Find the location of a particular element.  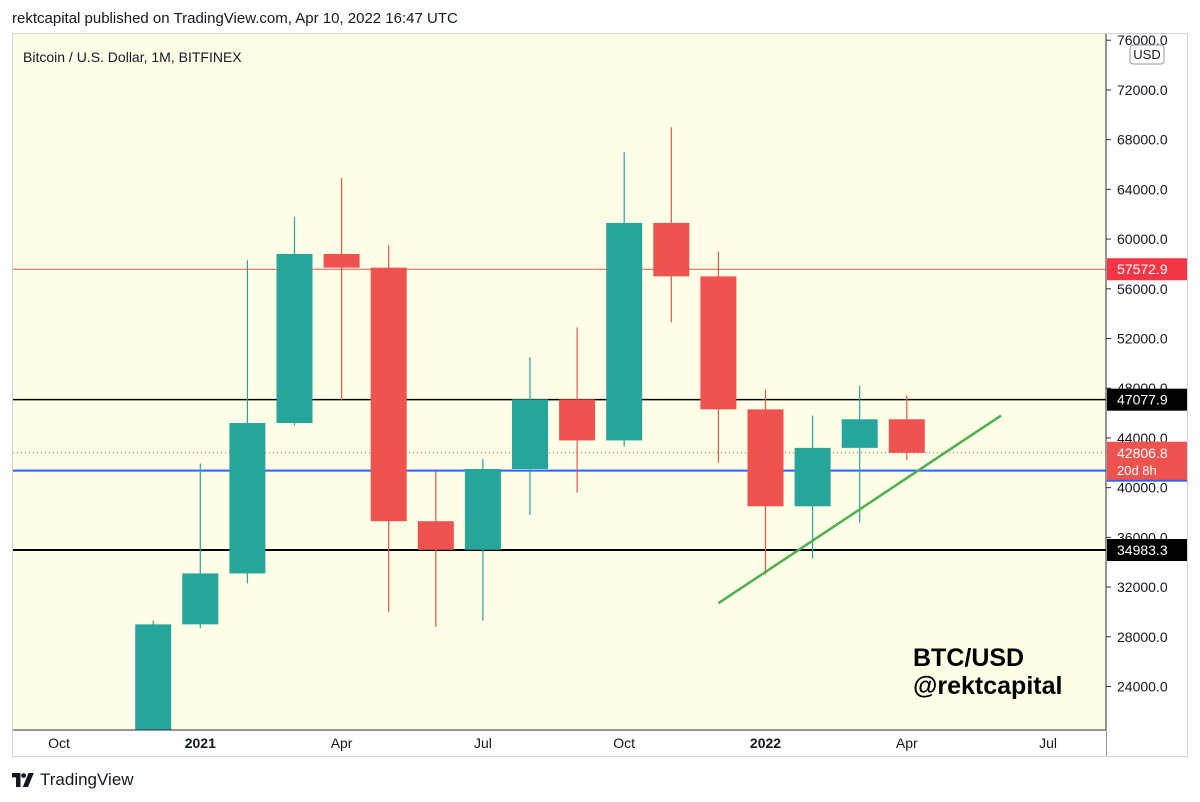

brand-name: TradingView is located at coordinates (87, 779).